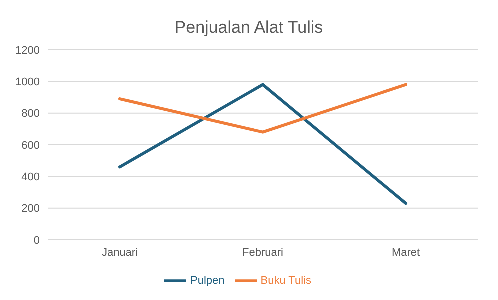 This screenshot has width=498, height=300. Describe the element at coordinates (28, 50) in the screenshot. I see `y-tick-label: 1200` at that location.